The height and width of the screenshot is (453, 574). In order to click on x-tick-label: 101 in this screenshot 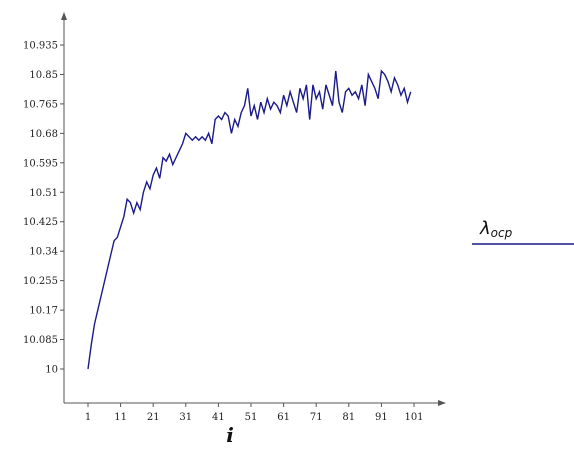, I will do `click(413, 417)`.